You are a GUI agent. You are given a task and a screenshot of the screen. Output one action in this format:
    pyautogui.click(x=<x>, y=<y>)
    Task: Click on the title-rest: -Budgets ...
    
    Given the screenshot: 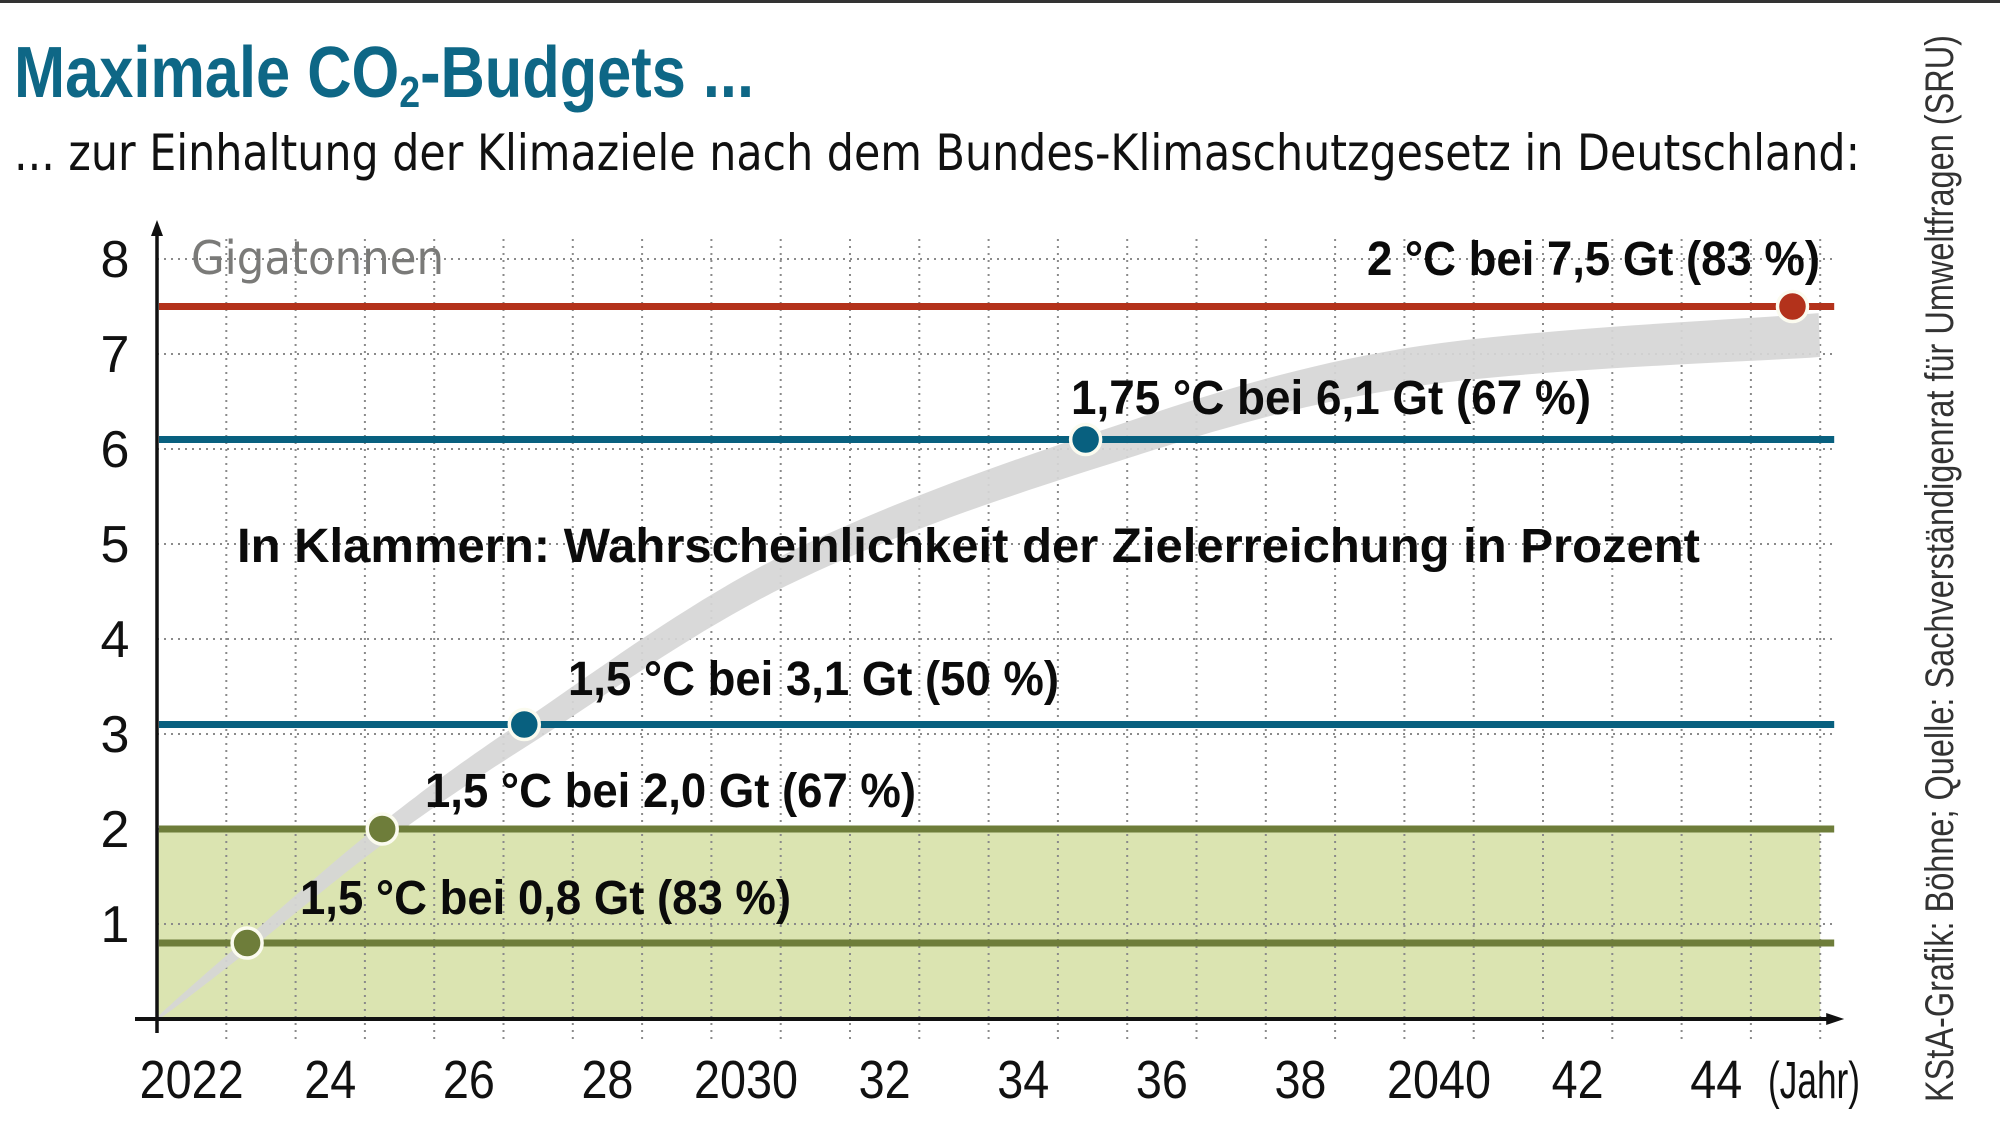 What is the action you would take?
    pyautogui.click(x=587, y=73)
    